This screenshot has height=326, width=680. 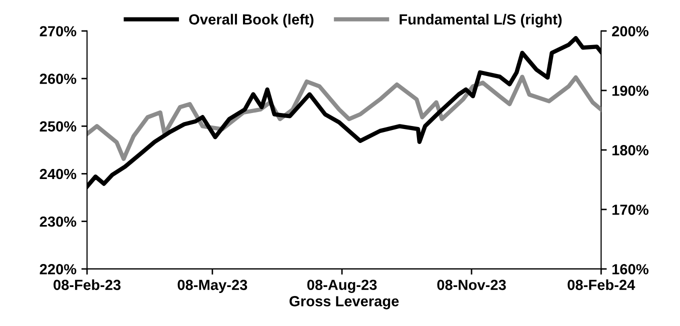 What do you see at coordinates (87, 284) in the screenshot?
I see `x-tick-label: 08-Feb-23` at bounding box center [87, 284].